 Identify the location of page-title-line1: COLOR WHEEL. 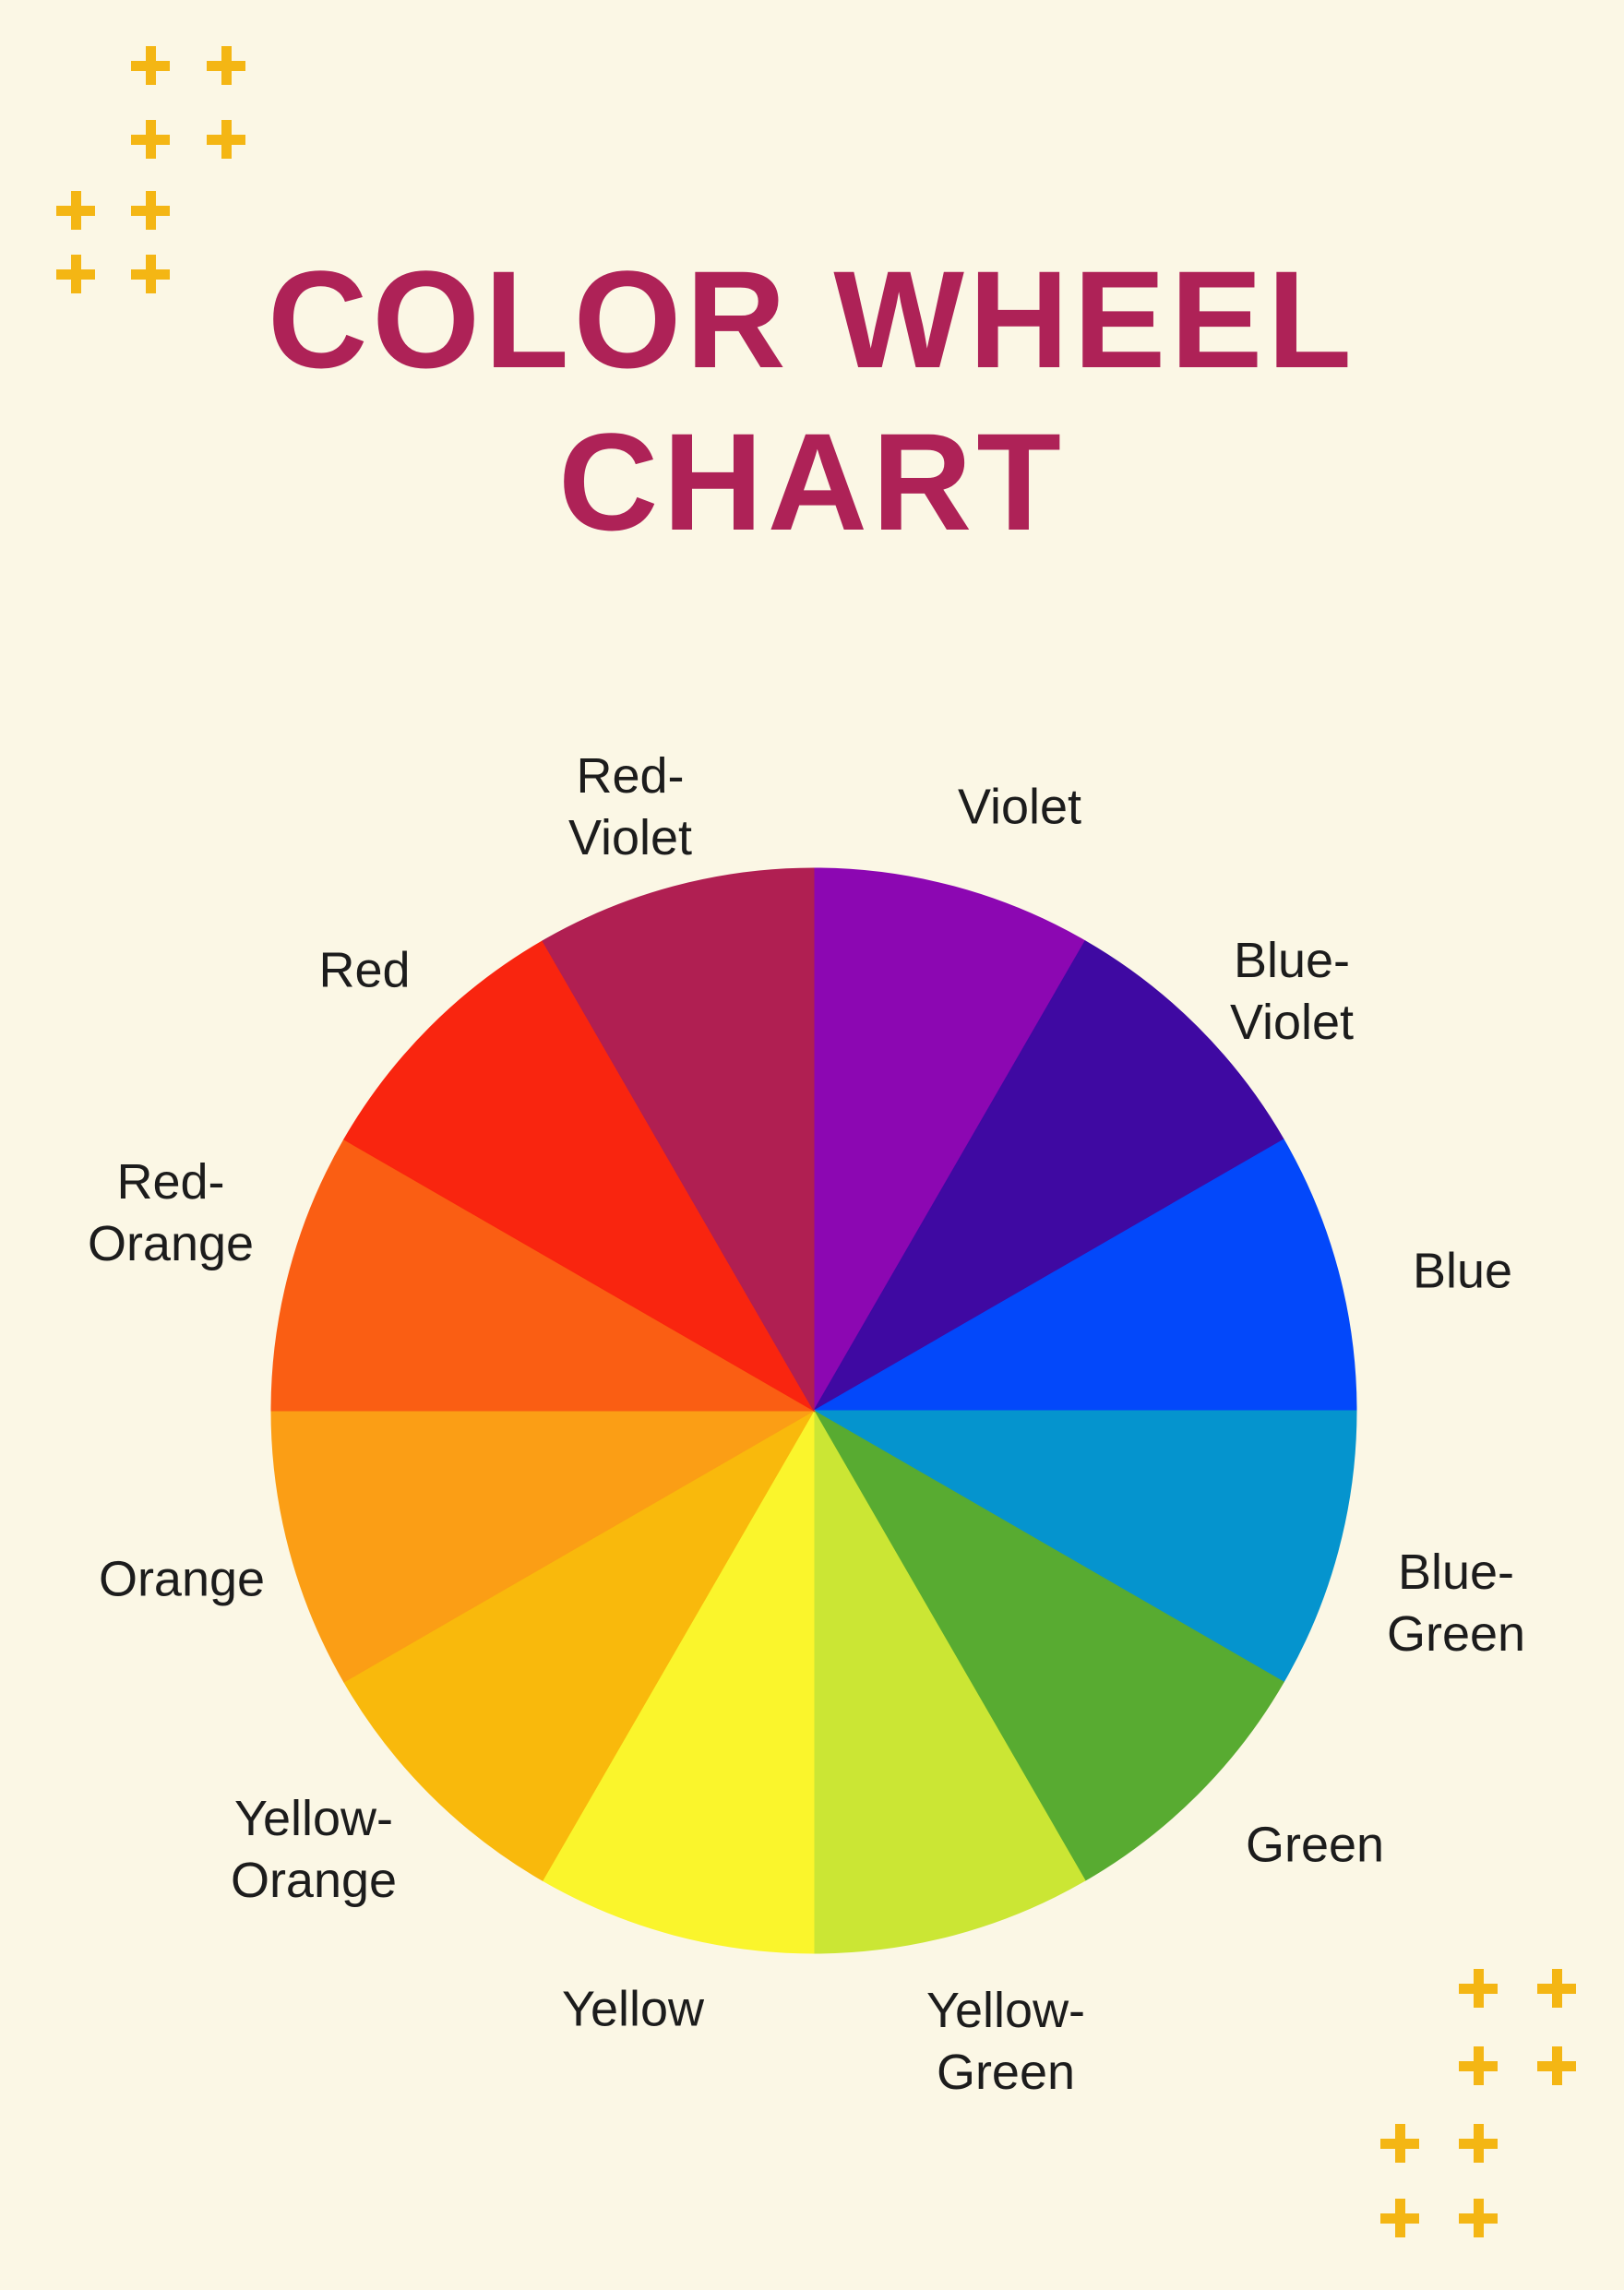
(812, 319).